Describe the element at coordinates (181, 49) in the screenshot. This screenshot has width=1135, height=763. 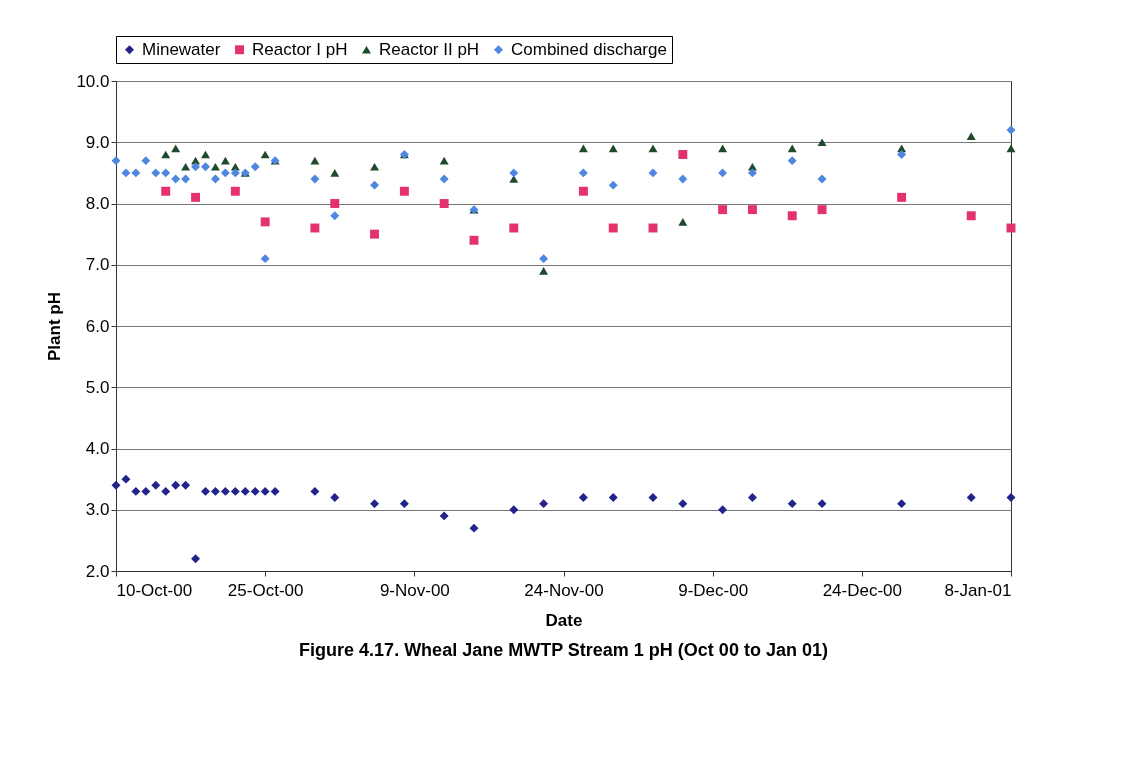
I see `legend-label: Minewater` at that location.